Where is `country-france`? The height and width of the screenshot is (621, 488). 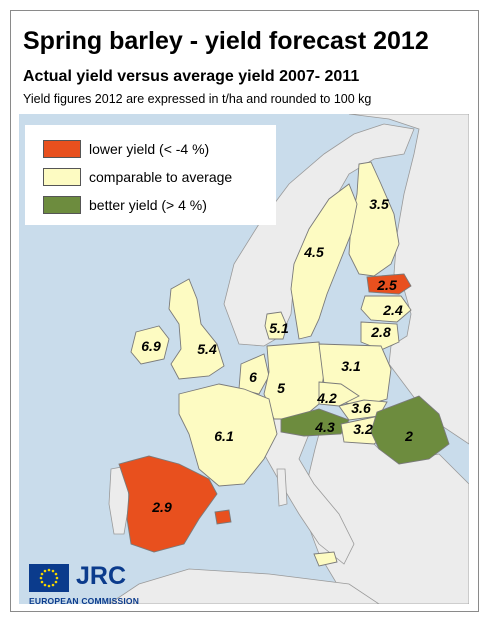 country-france is located at coordinates (228, 435).